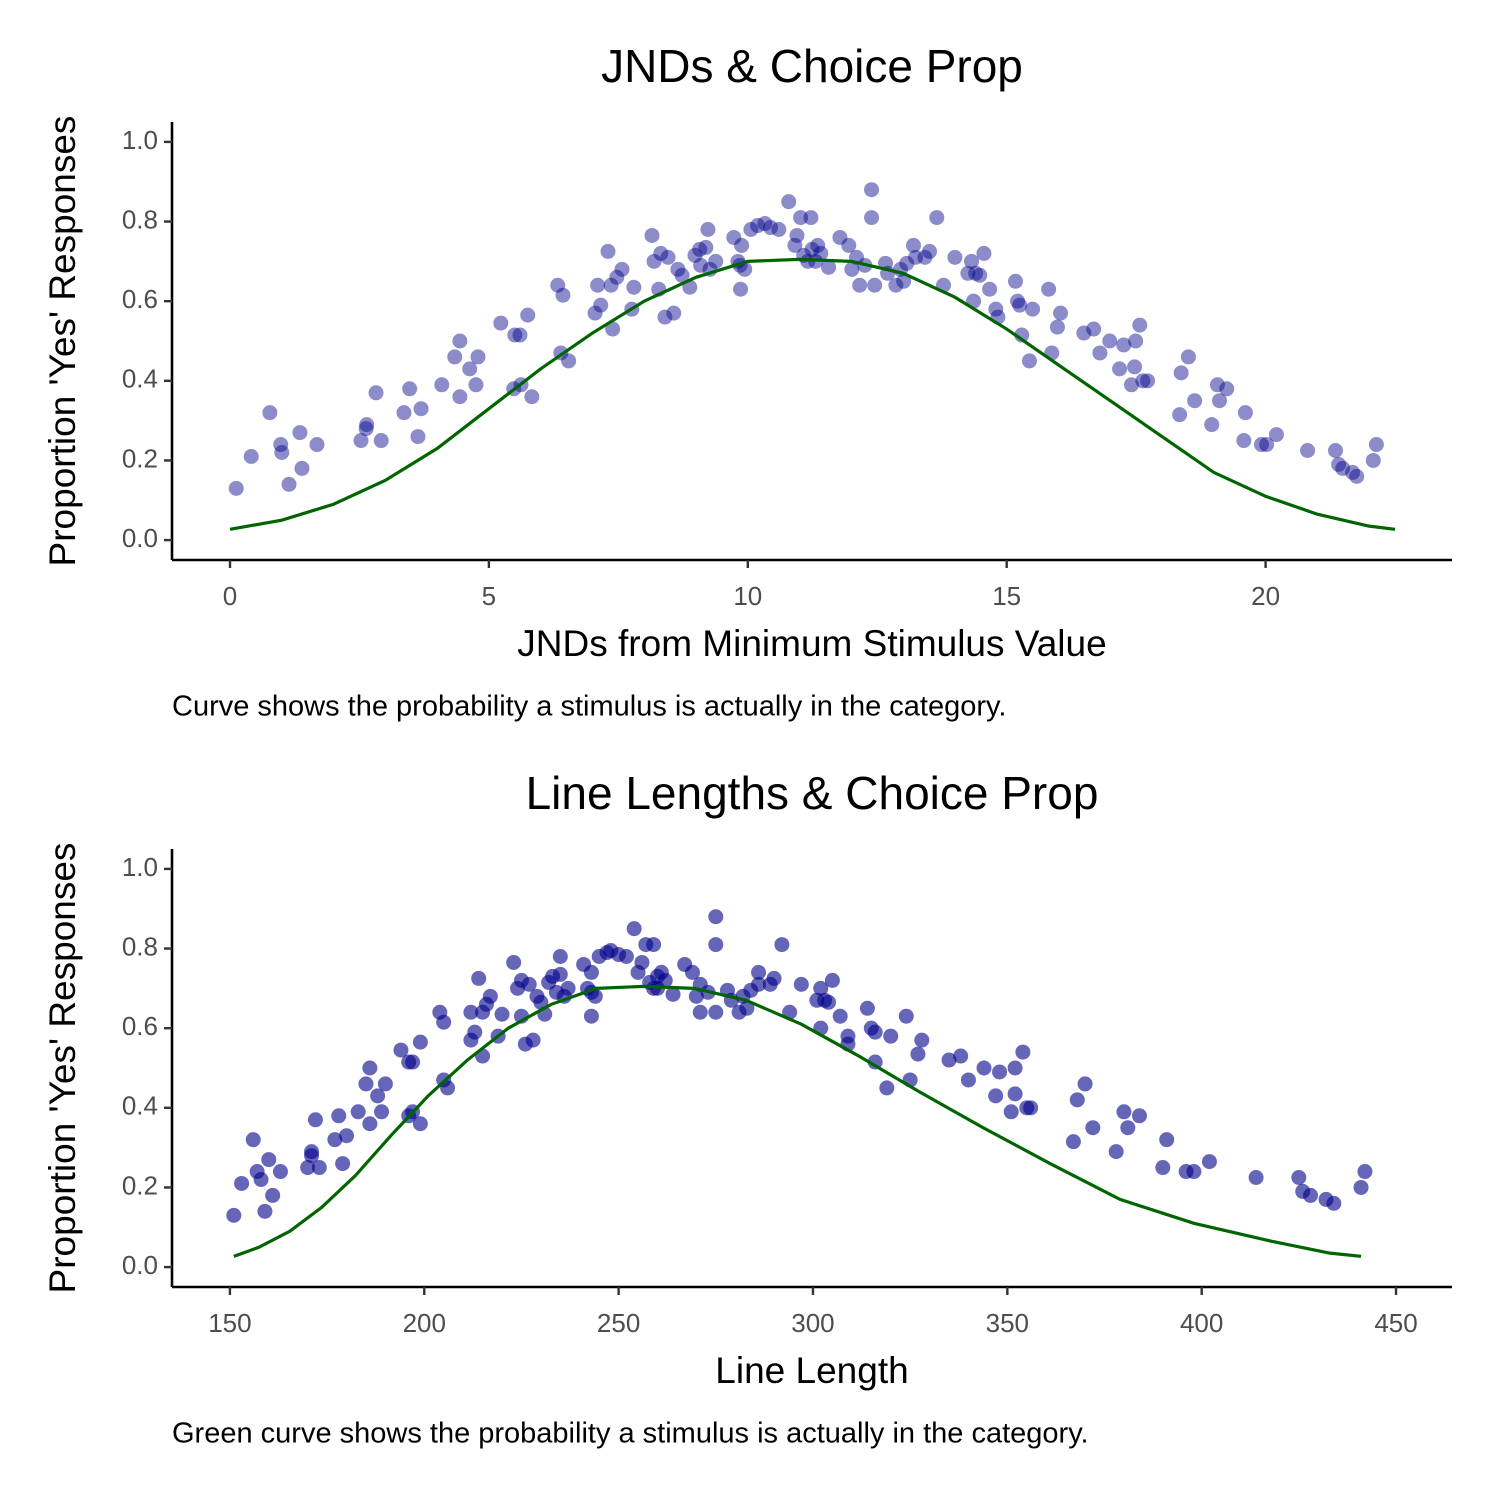  I want to click on x-tick-label: 5, so click(489, 596).